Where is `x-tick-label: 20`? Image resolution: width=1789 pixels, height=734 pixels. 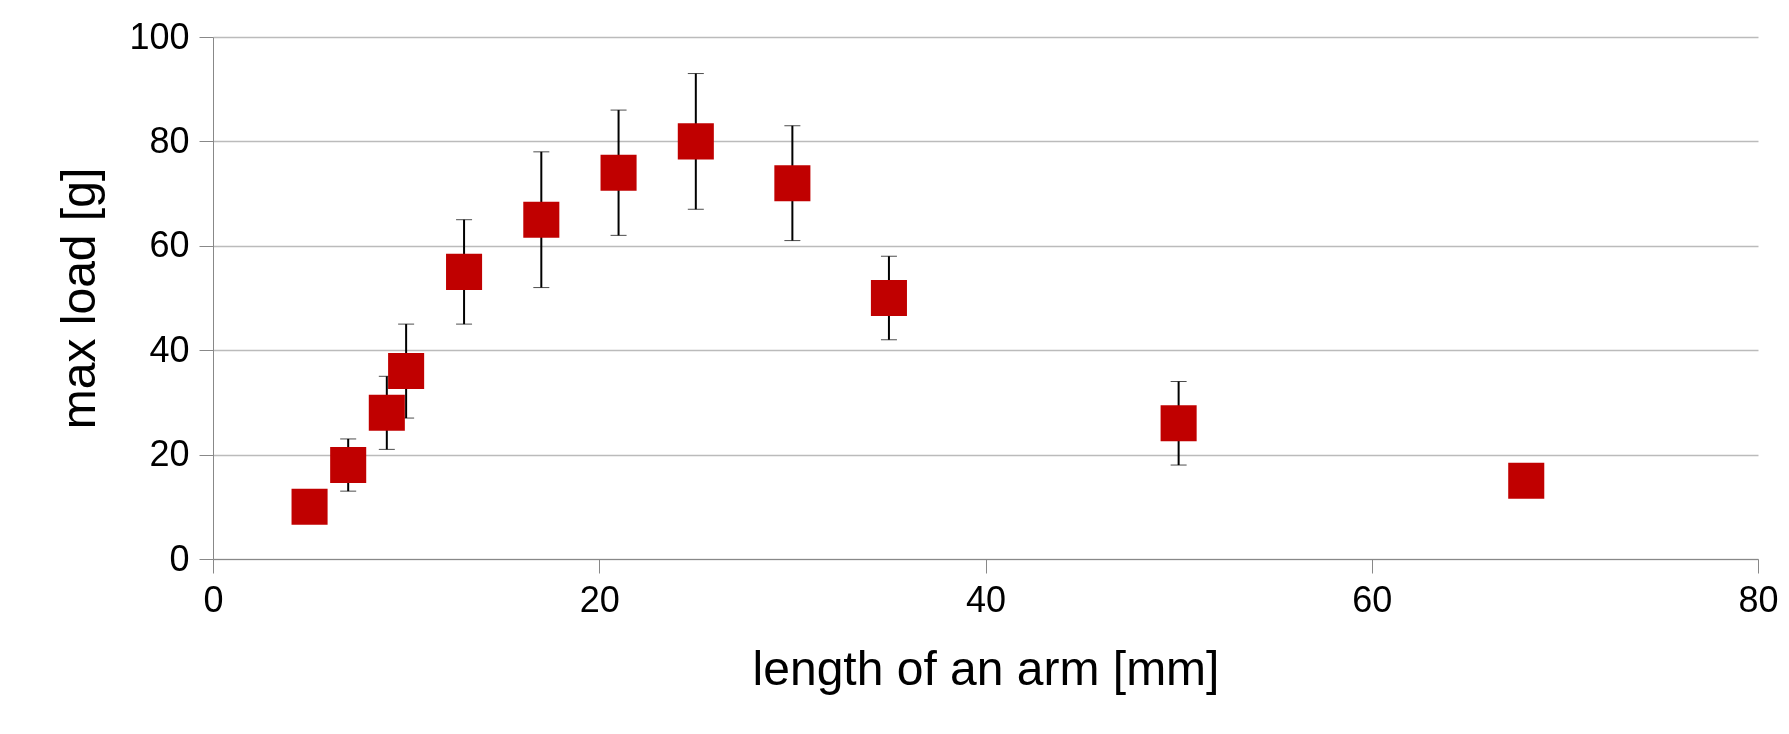
x-tick-label: 20 is located at coordinates (599, 599).